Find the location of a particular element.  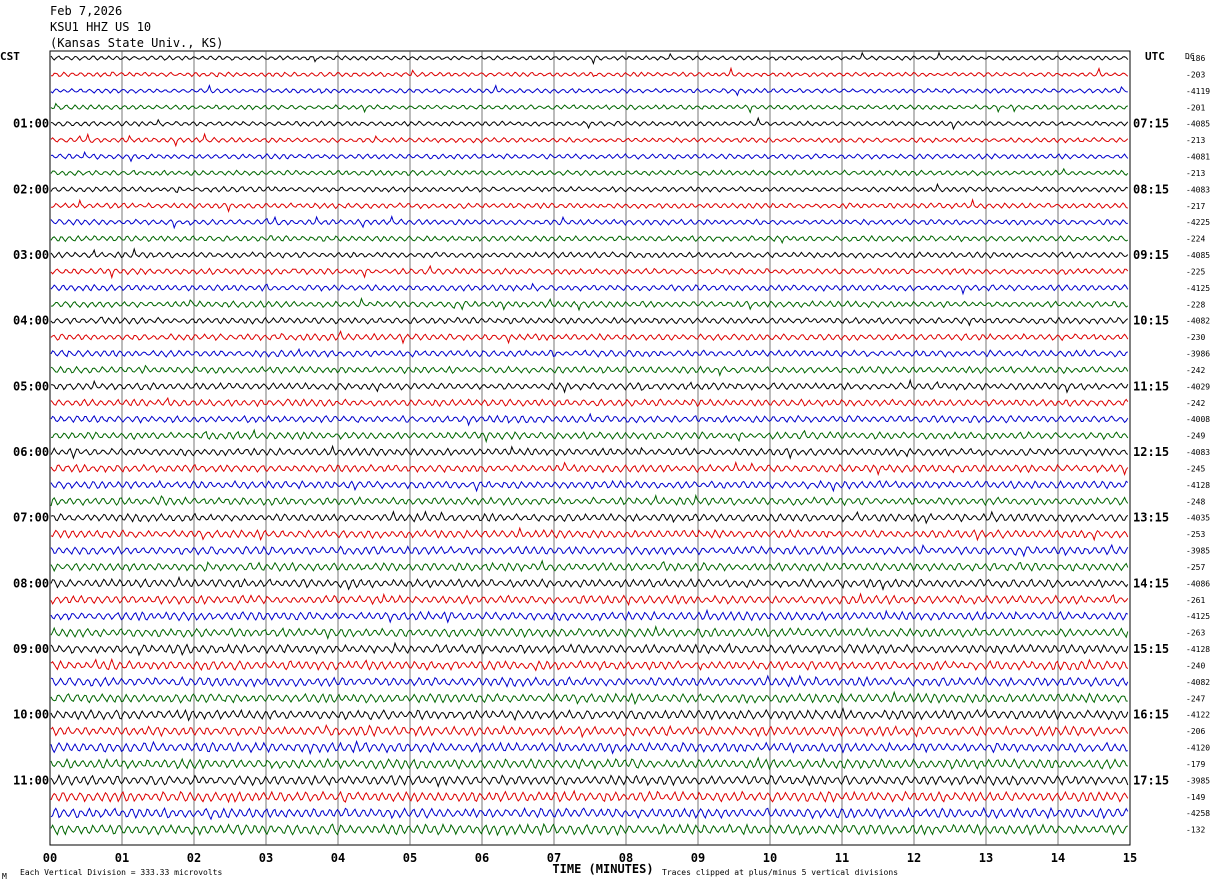

dc-offset-9: -40839 is located at coordinates (1198, 189).